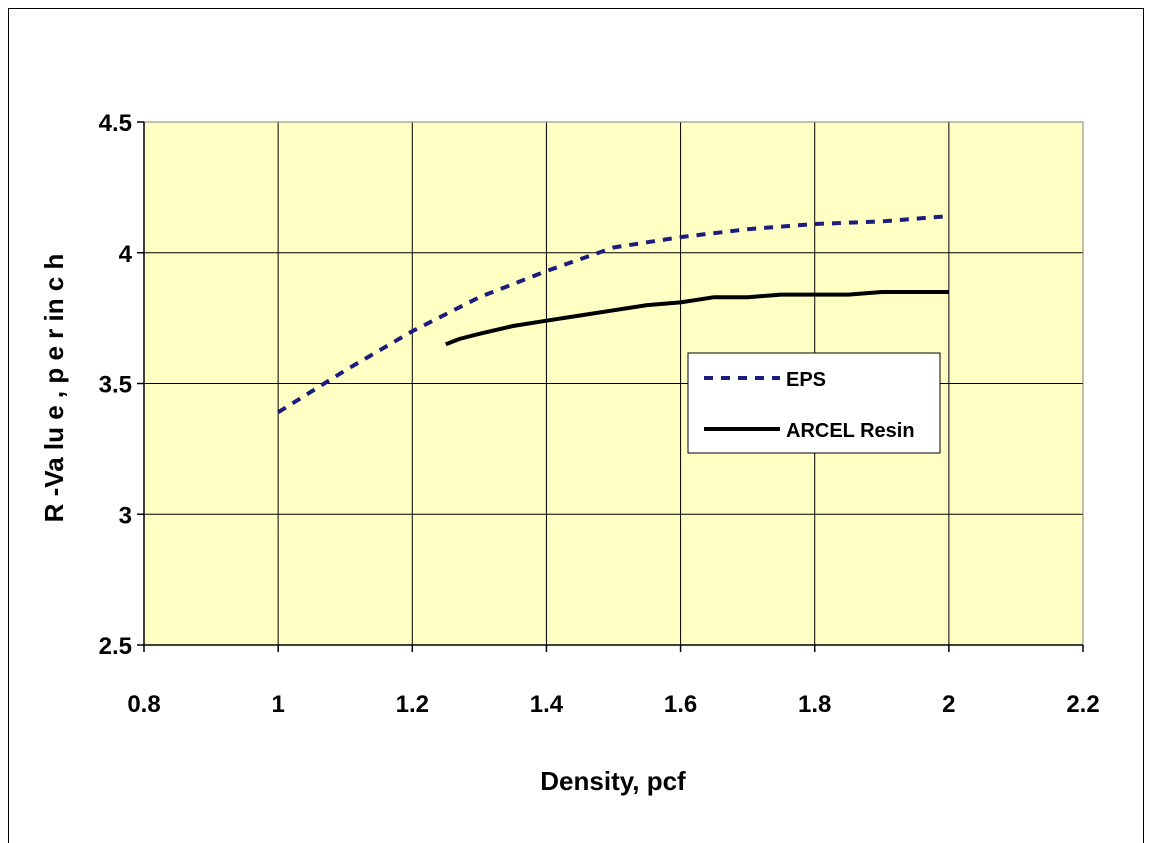  Describe the element at coordinates (613, 704) in the screenshot. I see `x-tick-labels: 0.8 1 1.2 1.4 1.6 1.8 2 2.2` at that location.